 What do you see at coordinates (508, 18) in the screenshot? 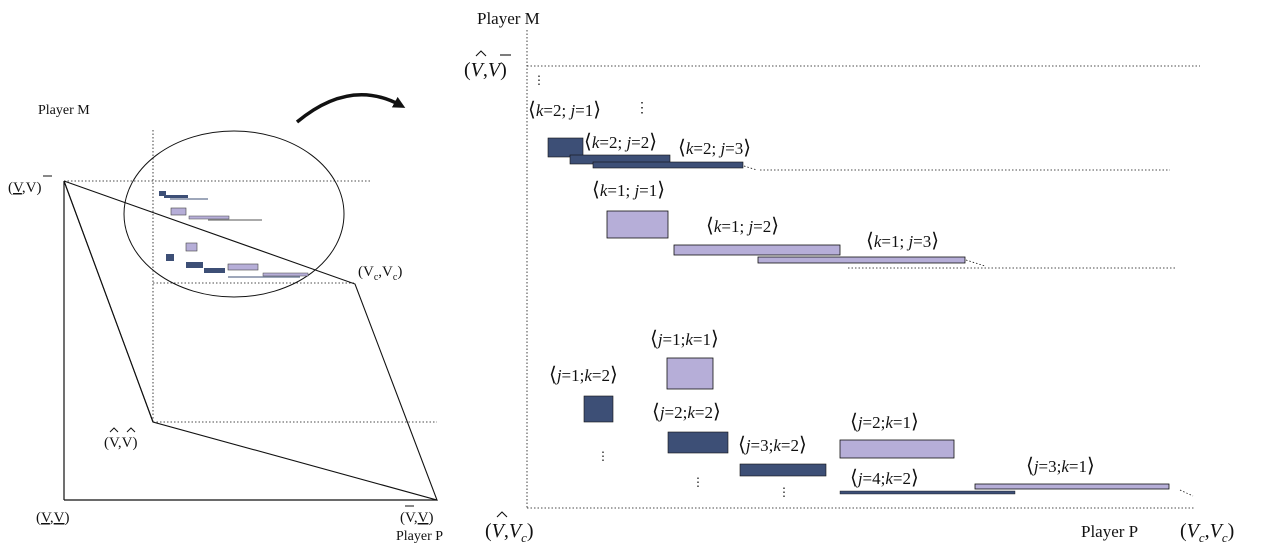
I see `right-y-axis-label: Player M` at bounding box center [508, 18].